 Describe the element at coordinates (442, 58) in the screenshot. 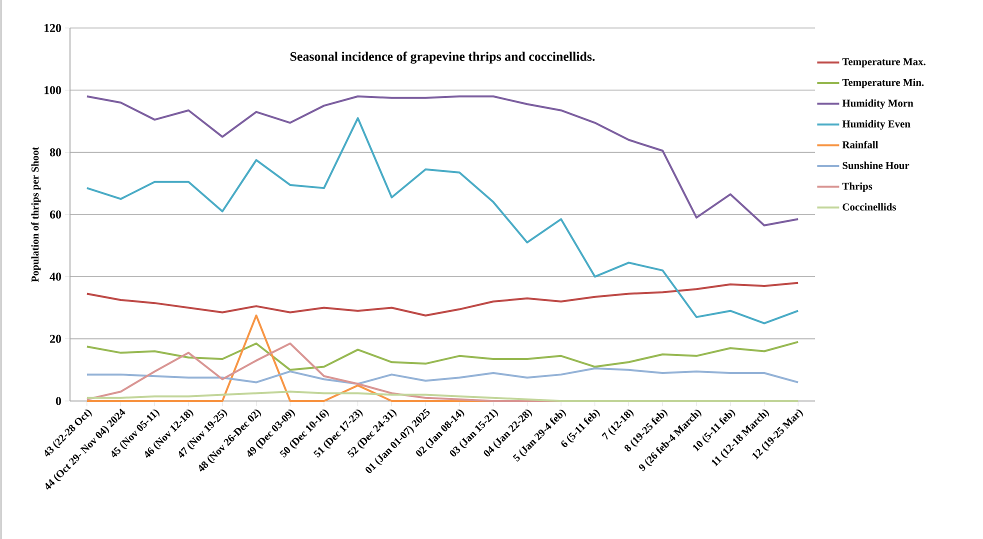

I see `text: Seasonal incidence of grapevine thrips and coccinellids.` at that location.